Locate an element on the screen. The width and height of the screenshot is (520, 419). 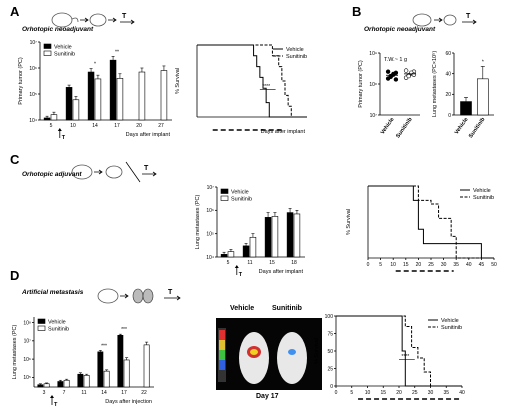
D-bar-significance: *** is located at coordinates (104, 346).